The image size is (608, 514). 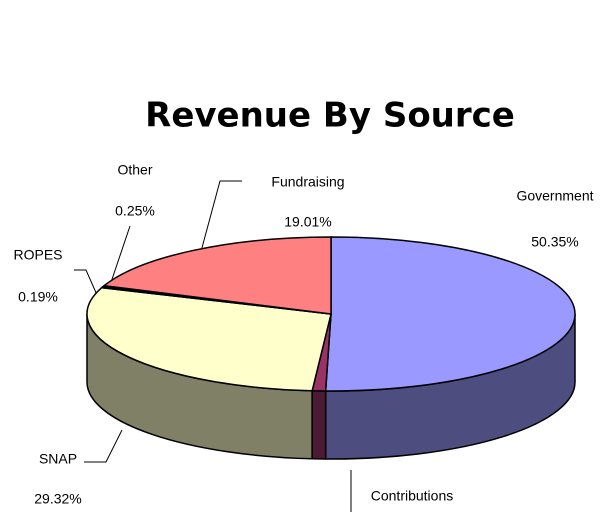 What do you see at coordinates (330, 116) in the screenshot?
I see `chart-title: Revenue By Source` at bounding box center [330, 116].